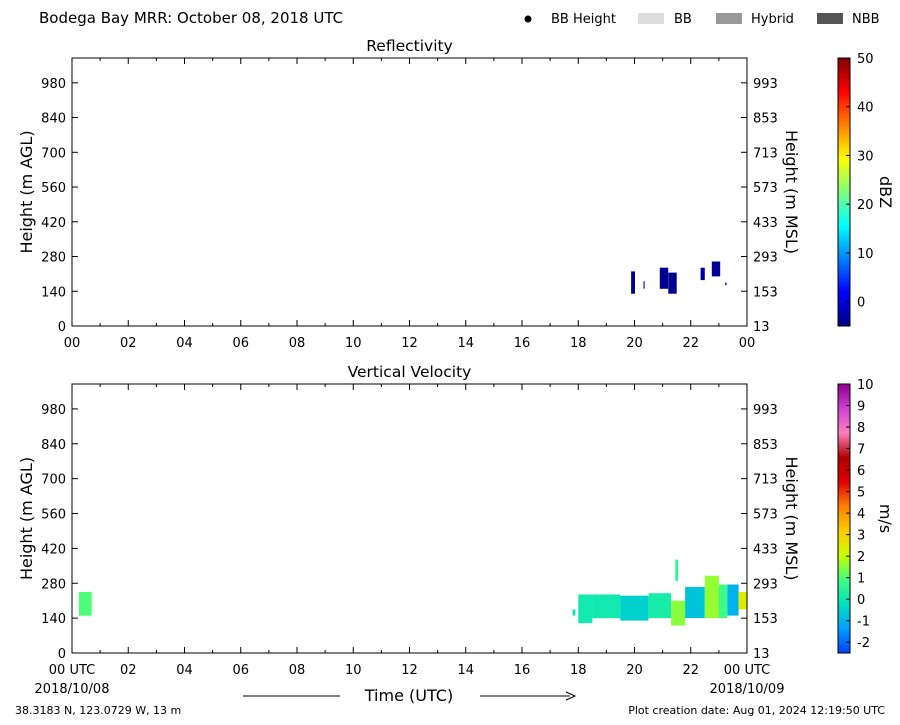 The image size is (900, 725). Describe the element at coordinates (578, 670) in the screenshot. I see `velocity-xtick-label: 18` at that location.